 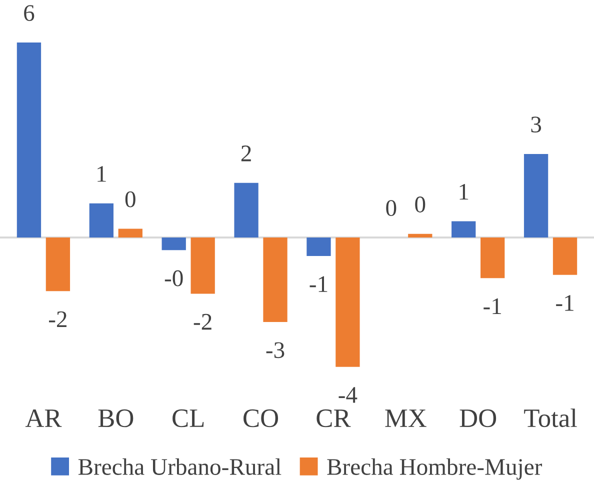 What do you see at coordinates (173, 278) in the screenshot?
I see `data-label: -0` at bounding box center [173, 278].